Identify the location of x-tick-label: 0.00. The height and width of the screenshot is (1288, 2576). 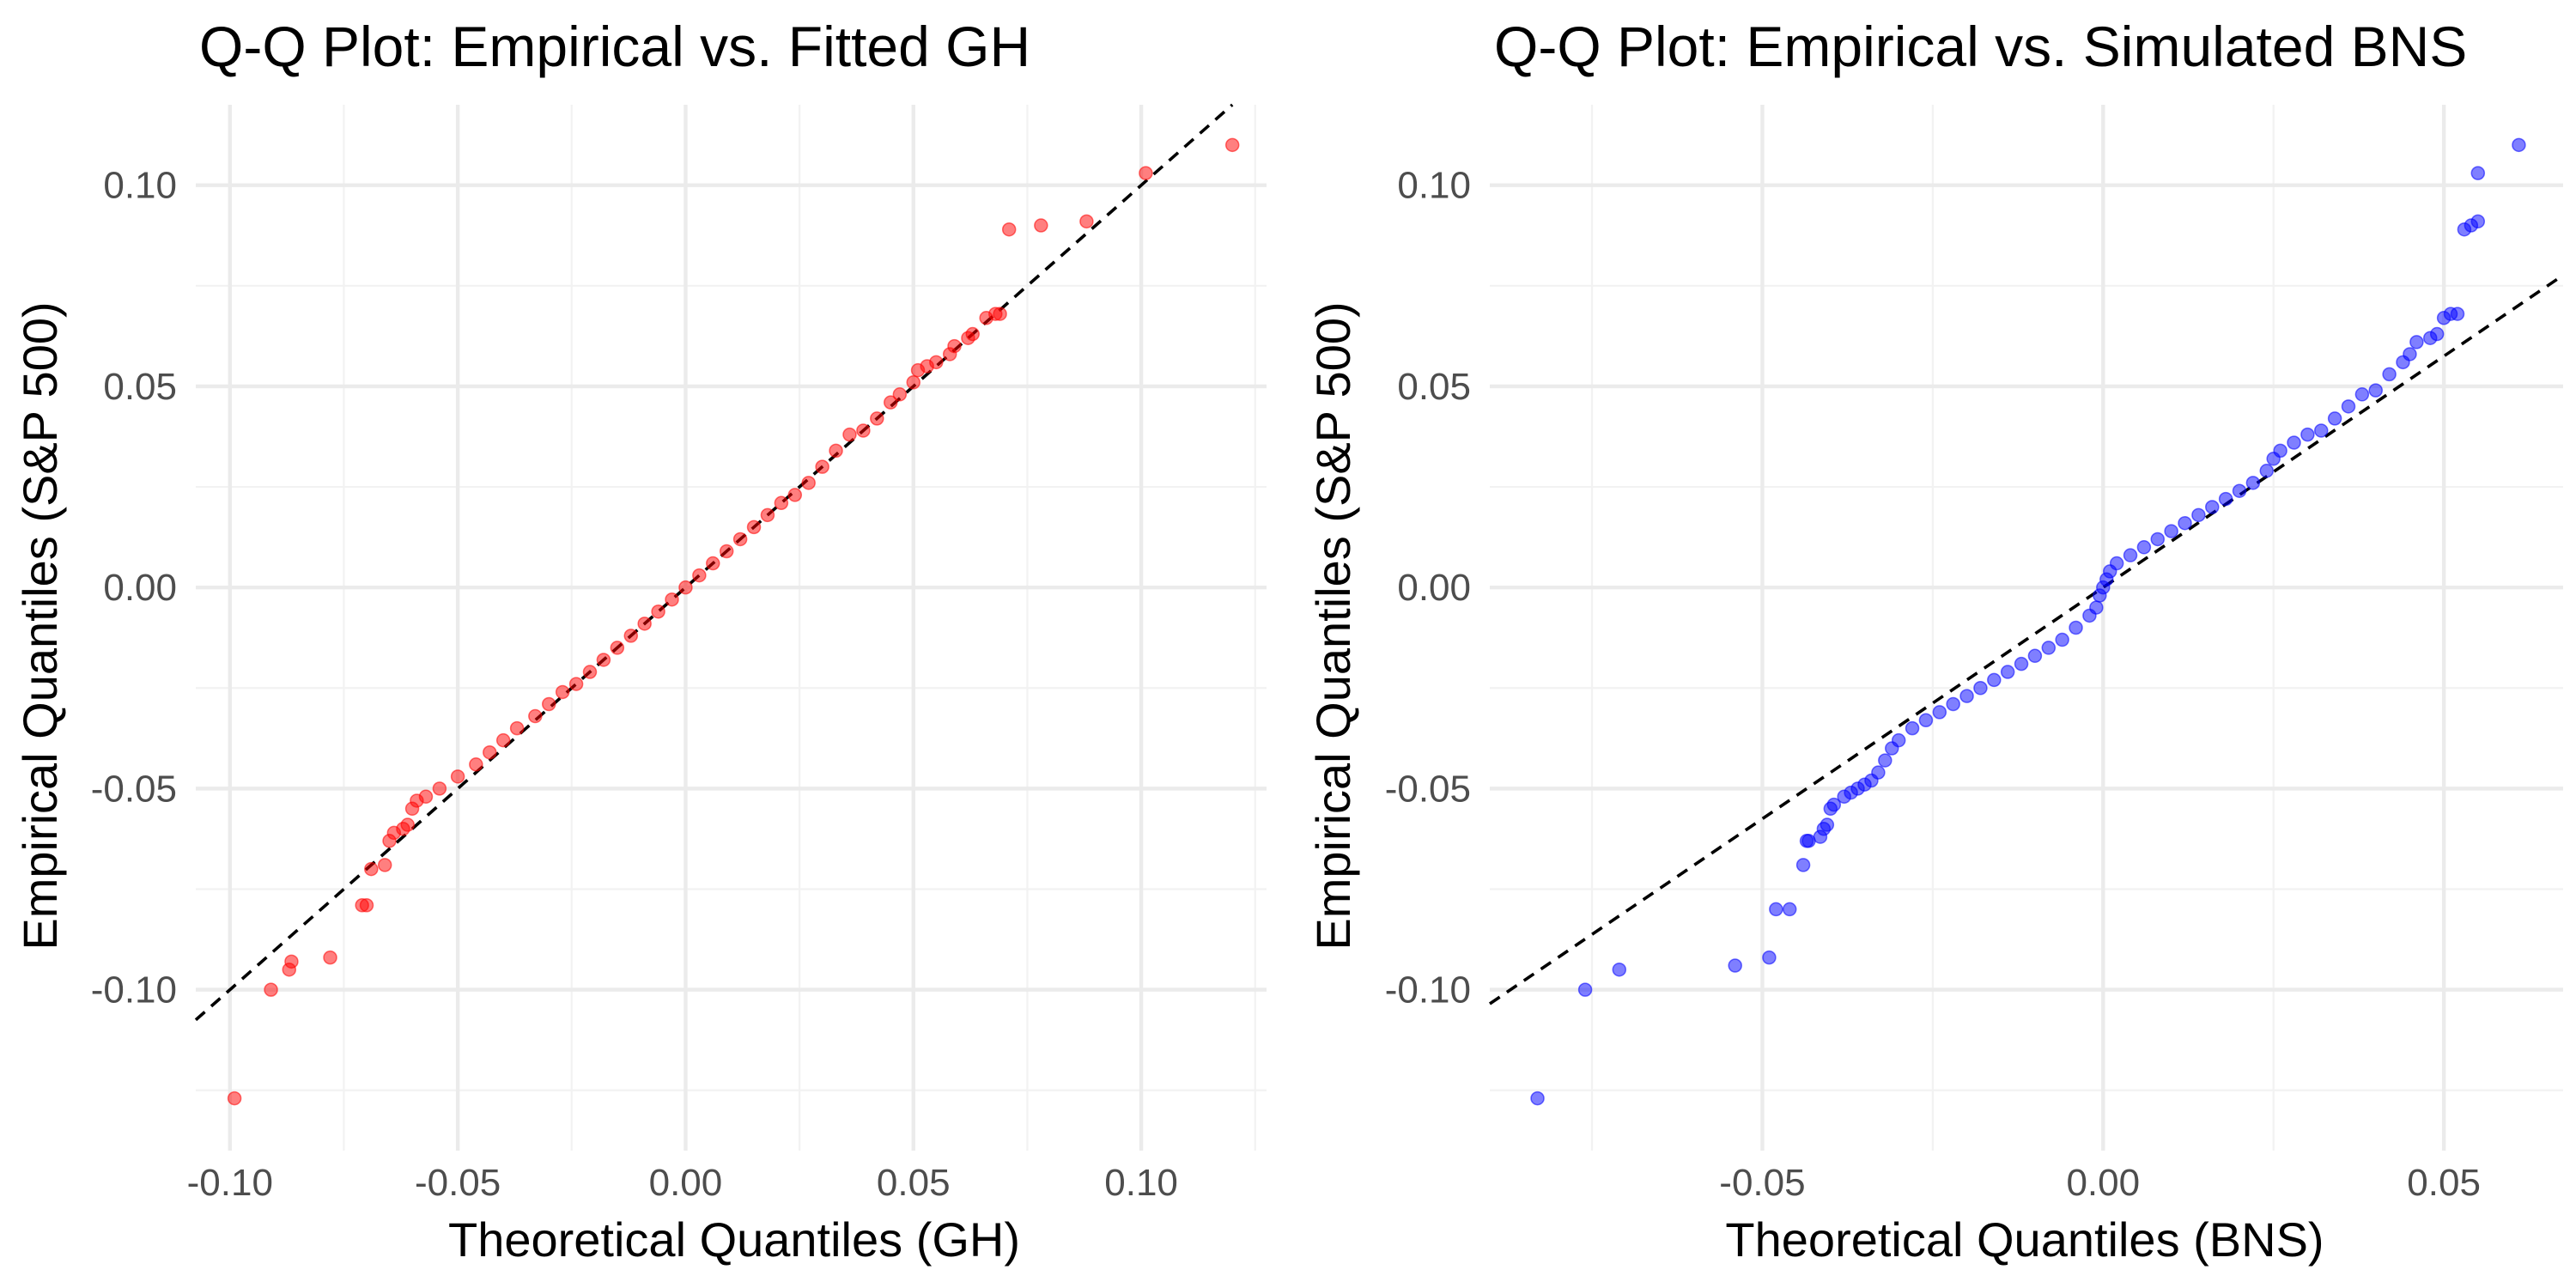
(2103, 1183).